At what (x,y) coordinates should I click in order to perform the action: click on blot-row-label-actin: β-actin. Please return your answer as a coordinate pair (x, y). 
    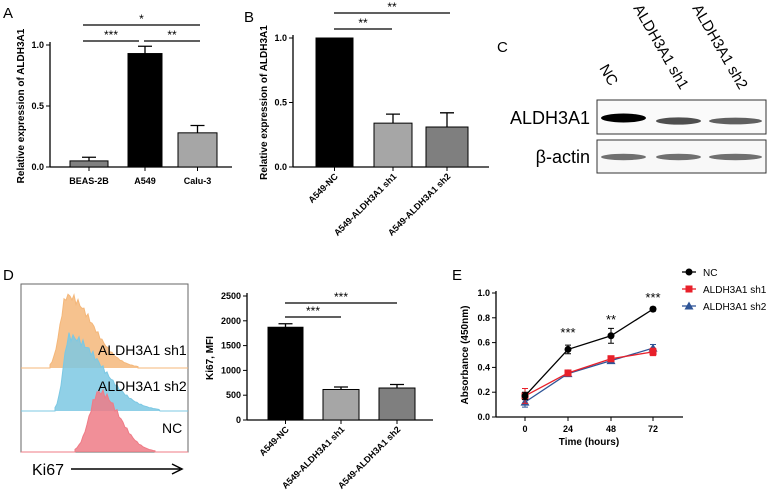
    Looking at the image, I should click on (563, 157).